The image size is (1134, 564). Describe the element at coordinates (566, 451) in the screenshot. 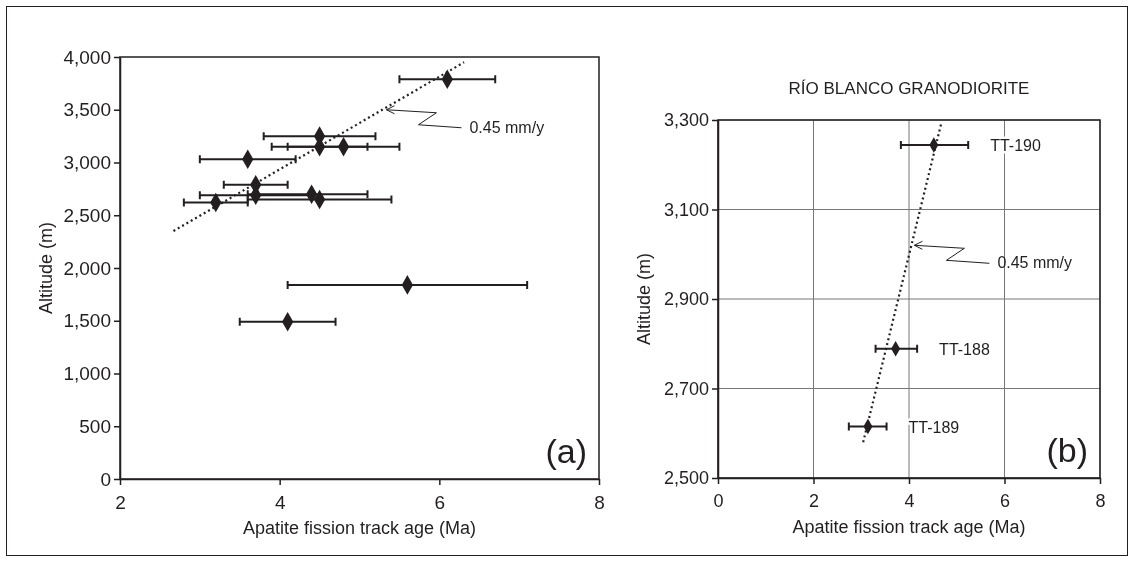

I see `annotation: (a)` at that location.